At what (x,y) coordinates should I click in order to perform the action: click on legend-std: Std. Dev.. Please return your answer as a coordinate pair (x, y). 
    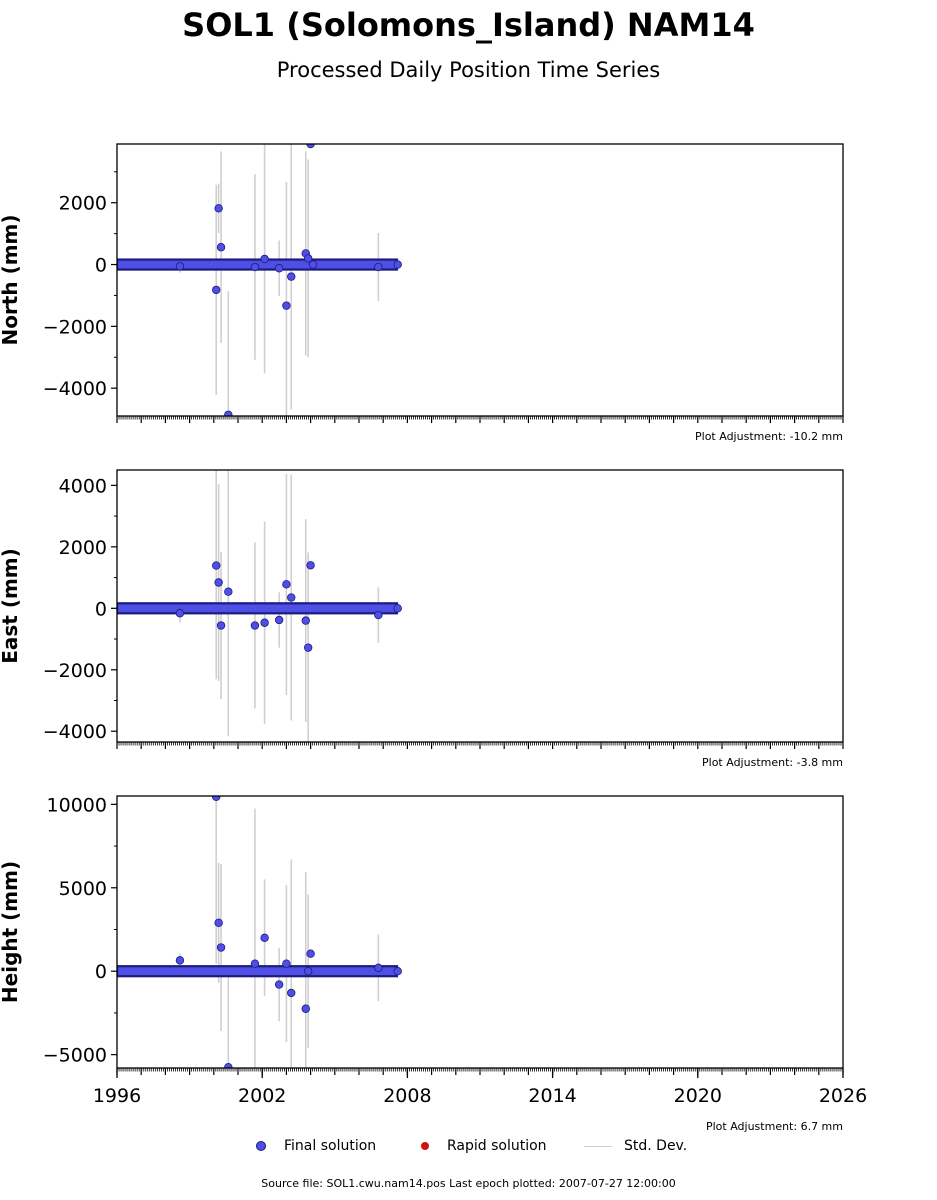
    Looking at the image, I should click on (635, 1146).